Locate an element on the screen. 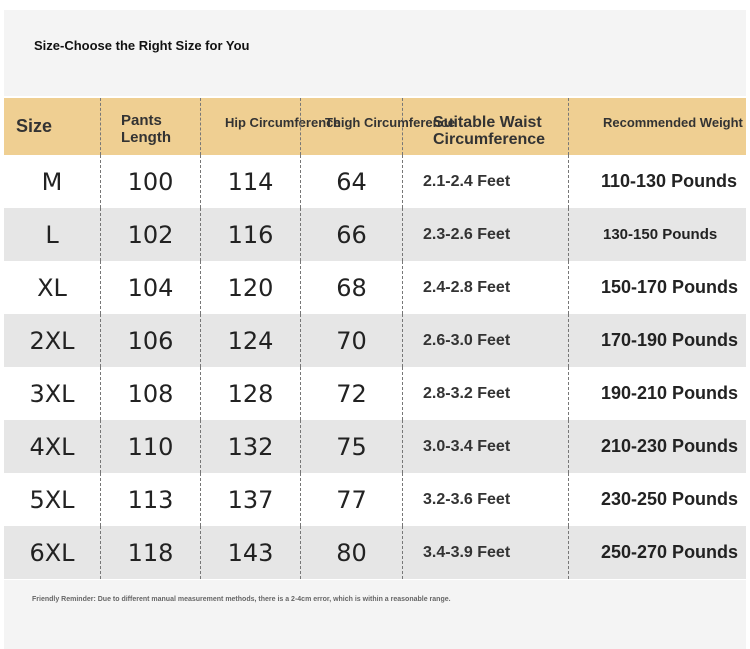 This screenshot has width=750, height=649. table-row: 2XL 106 124 70 2.6-3.0 Feet 170-190 Pounds is located at coordinates (375, 340).